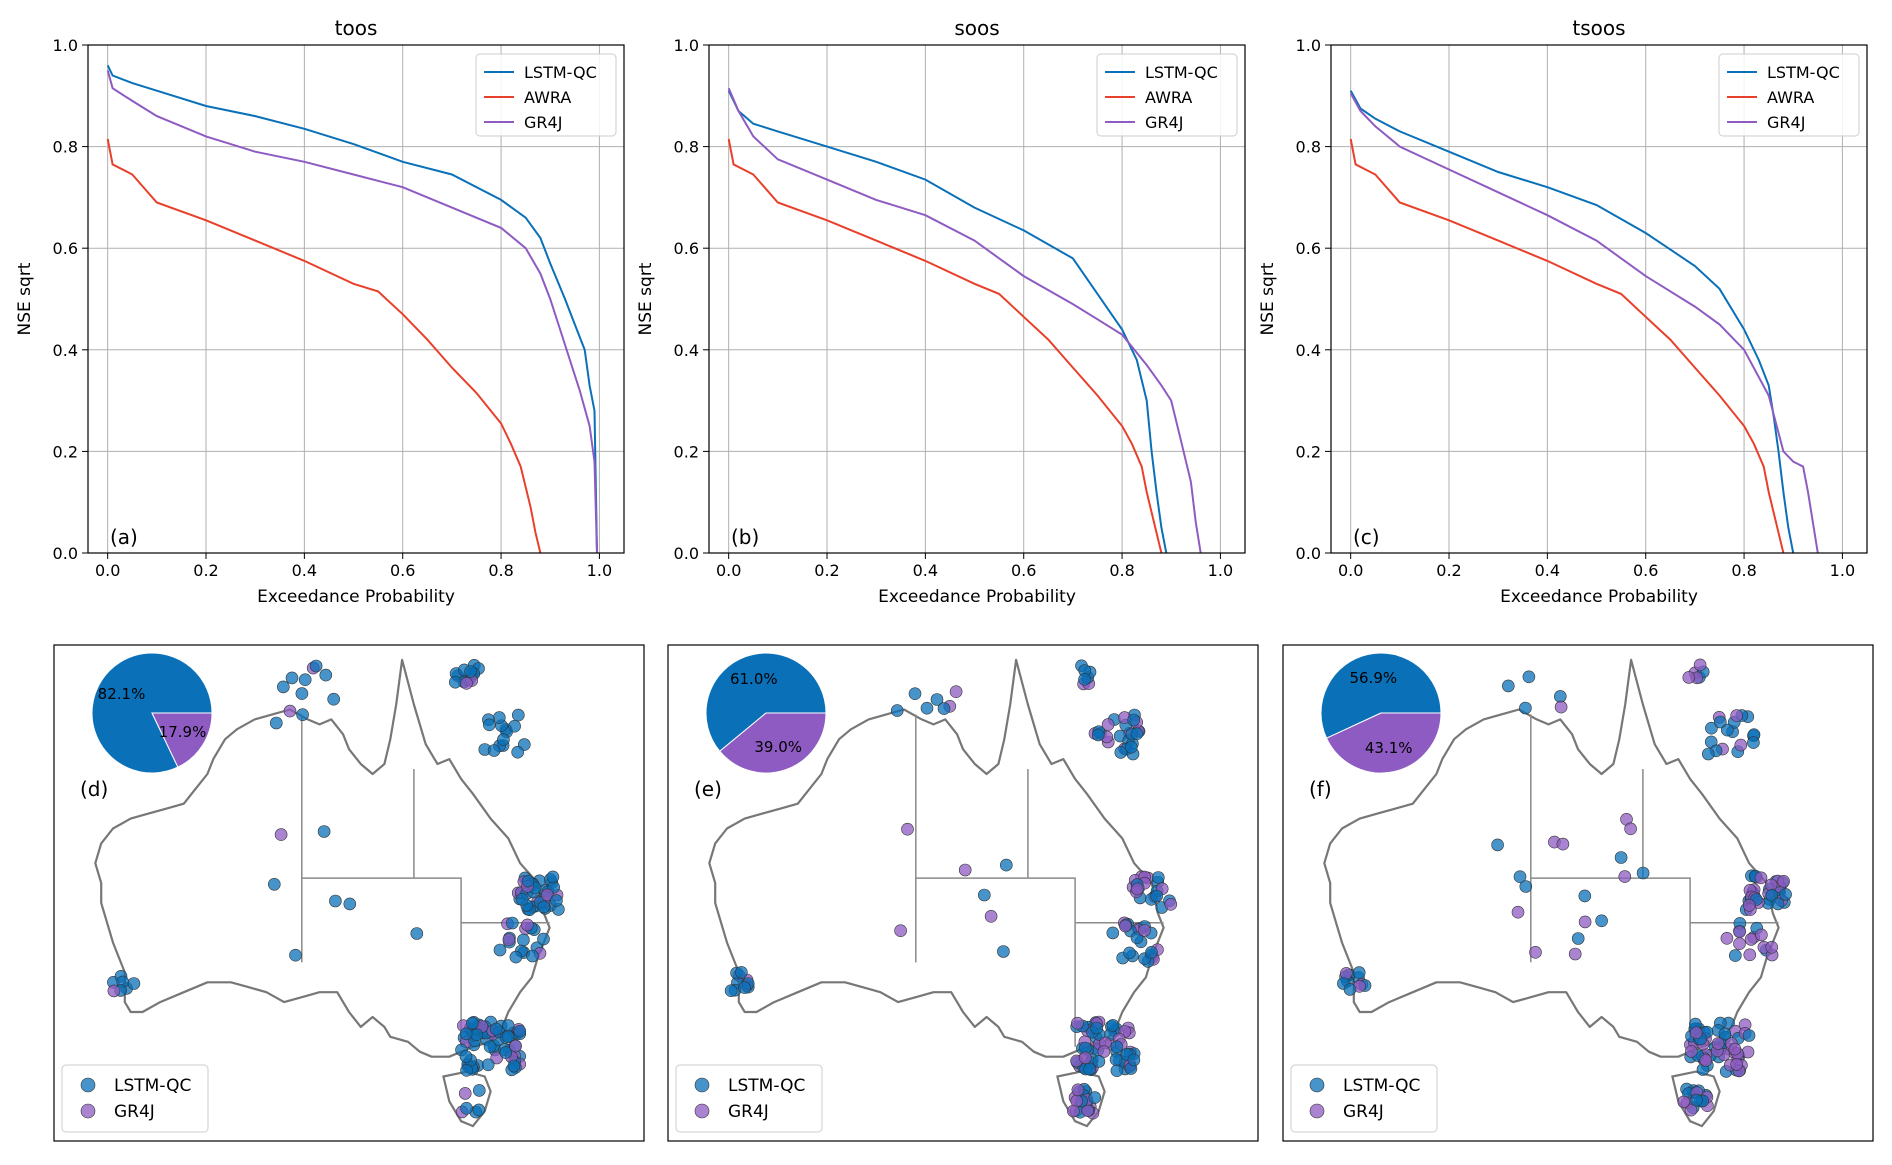 This screenshot has height=1165, width=1892. Describe the element at coordinates (152, 1086) in the screenshot. I see `legend-label: LSTM-QC` at that location.